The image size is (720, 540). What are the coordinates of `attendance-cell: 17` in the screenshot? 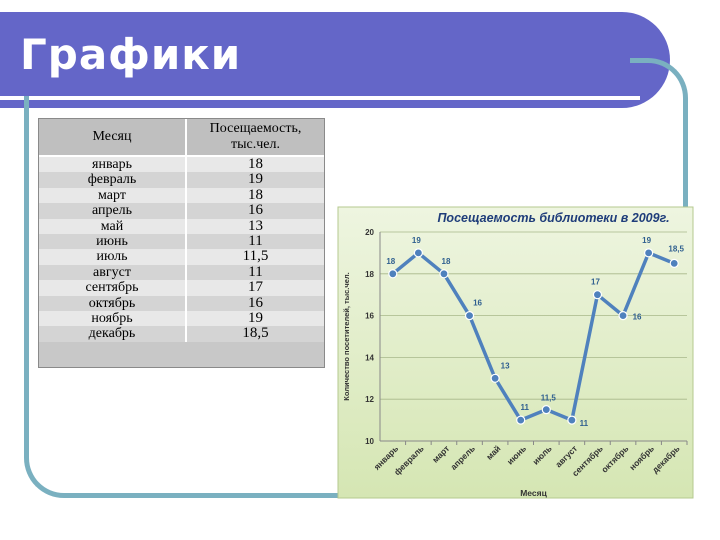 It's located at (255, 287).